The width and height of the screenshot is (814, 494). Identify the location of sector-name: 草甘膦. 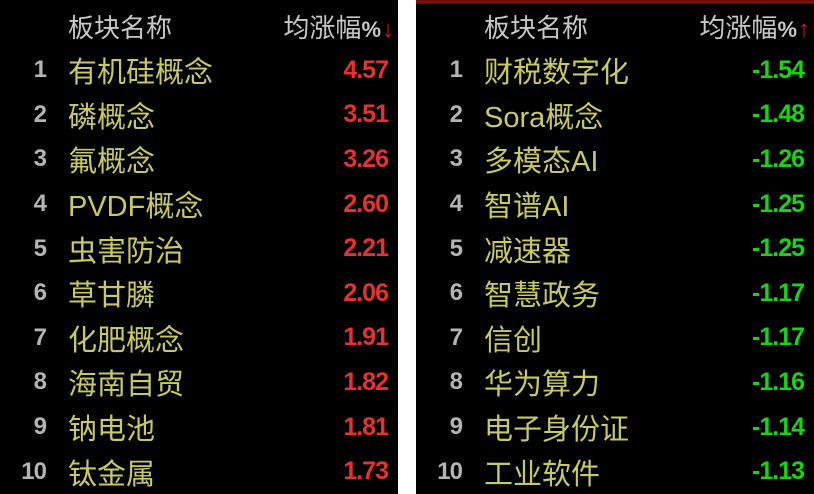
(112, 296).